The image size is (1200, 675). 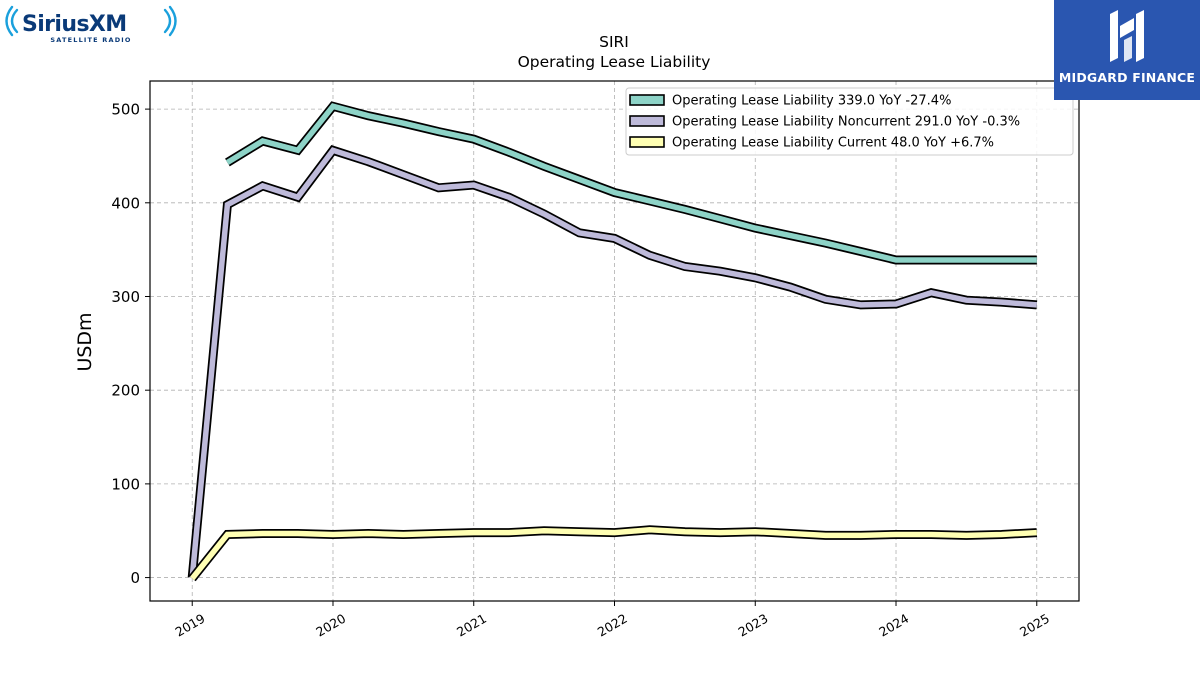 What do you see at coordinates (612, 625) in the screenshot?
I see `x-tick-label: 2022` at bounding box center [612, 625].